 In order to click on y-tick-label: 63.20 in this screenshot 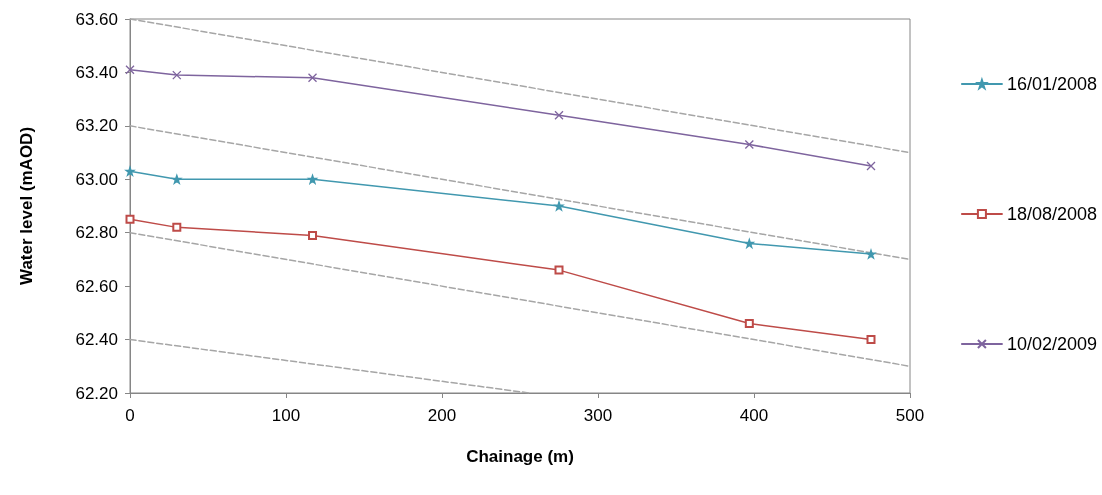, I will do `click(96, 126)`.